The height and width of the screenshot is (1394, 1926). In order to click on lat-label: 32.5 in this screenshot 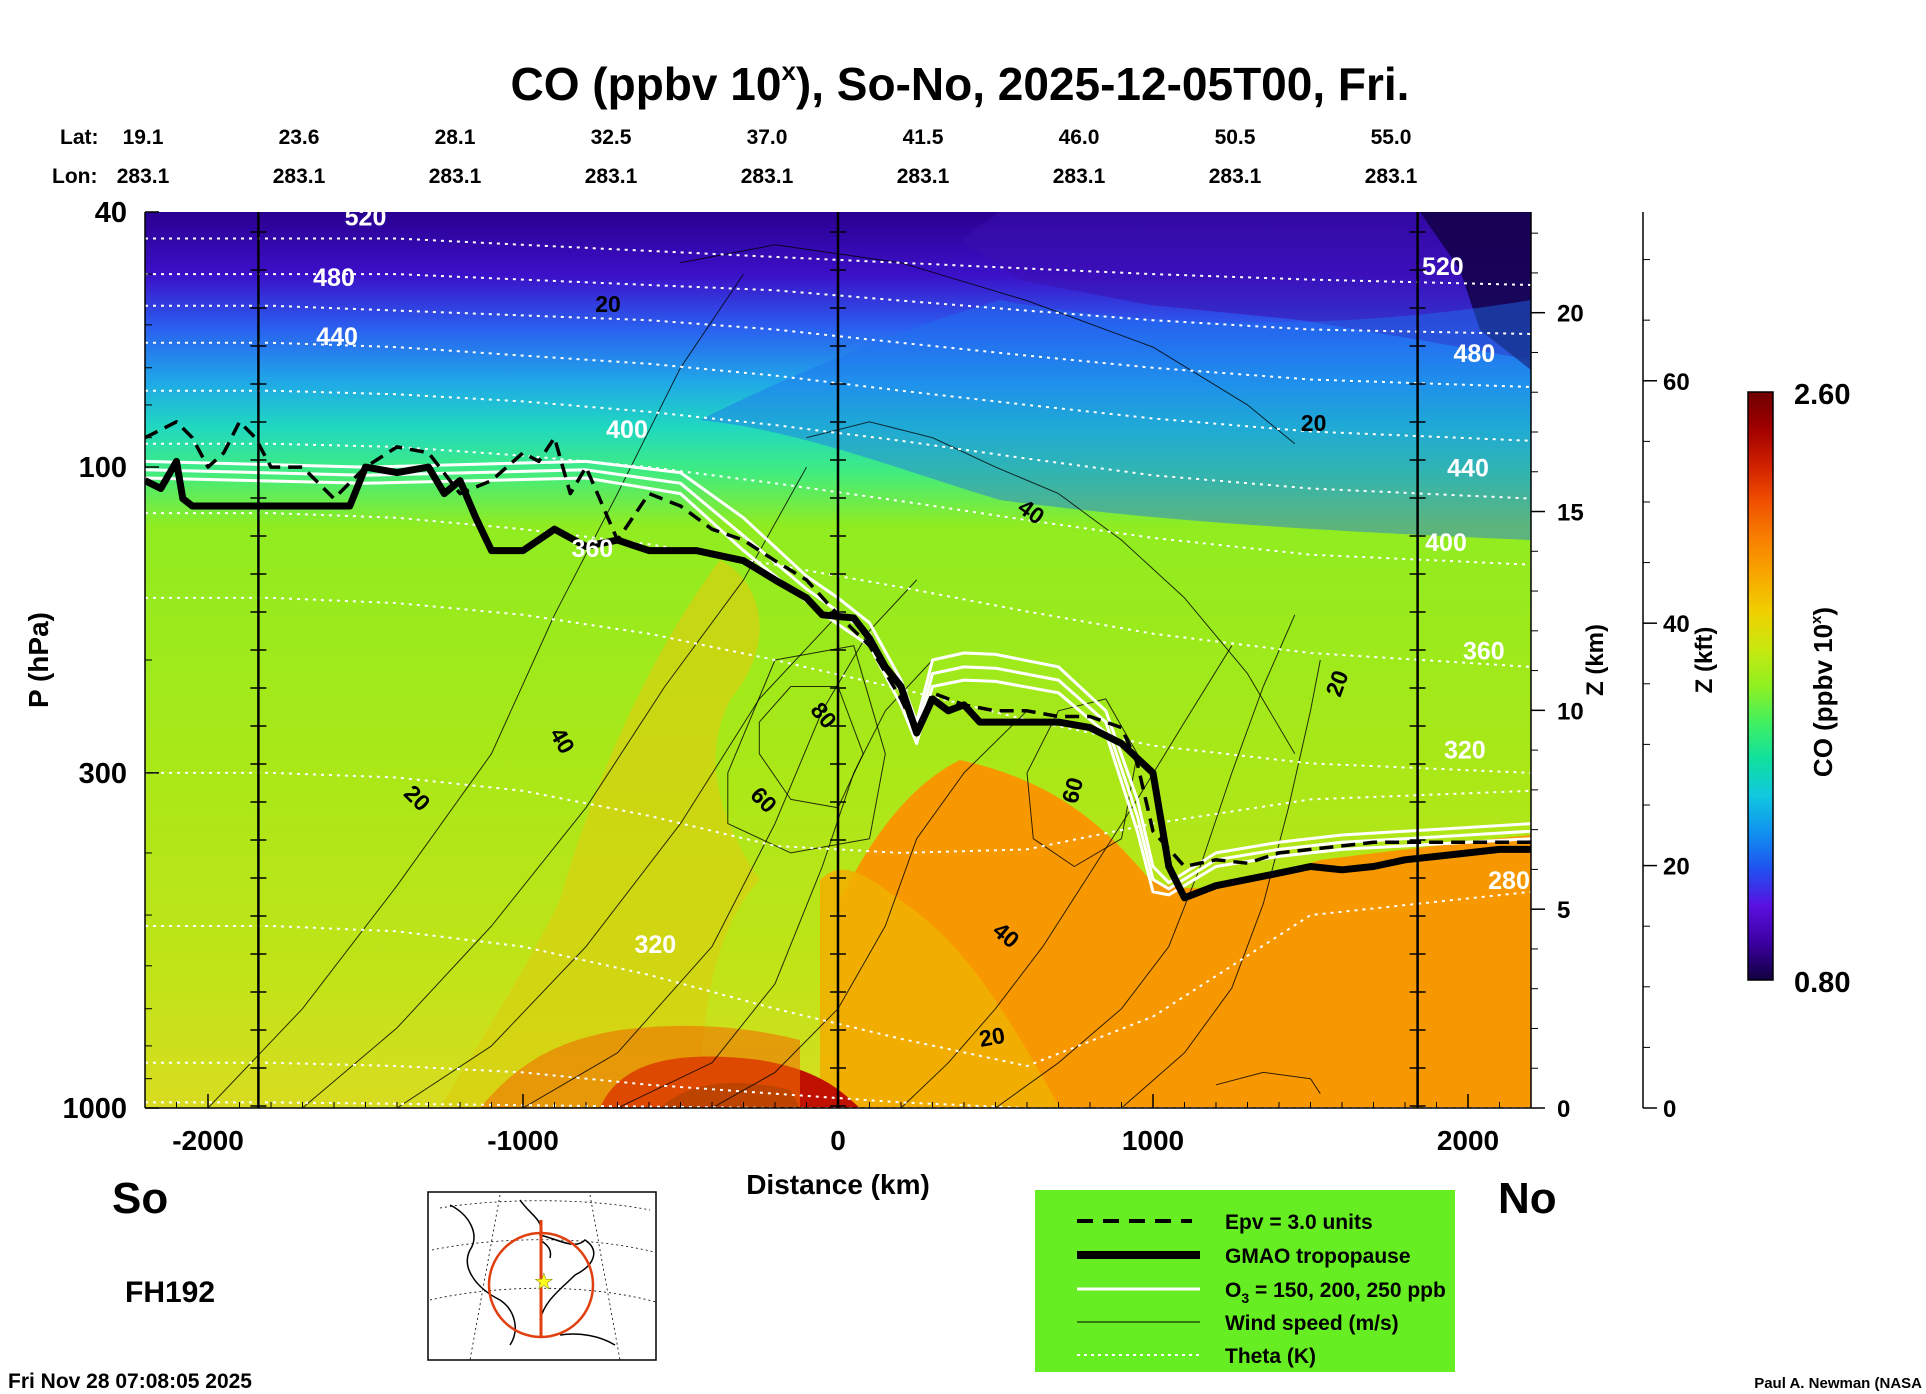, I will do `click(611, 137)`.